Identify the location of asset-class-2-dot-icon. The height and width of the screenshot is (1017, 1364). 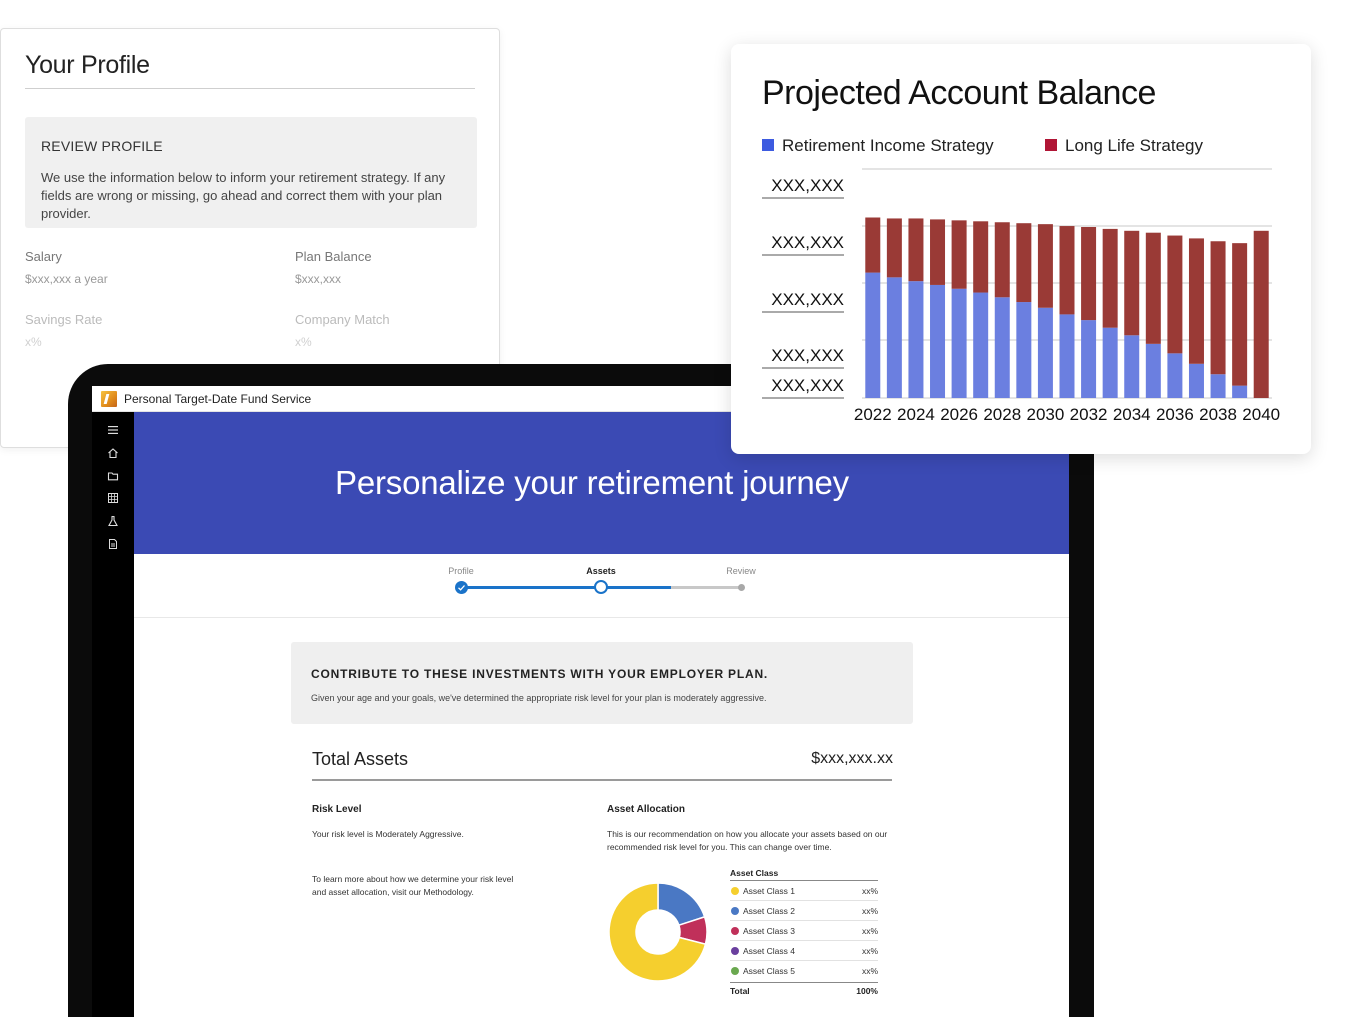
(735, 911).